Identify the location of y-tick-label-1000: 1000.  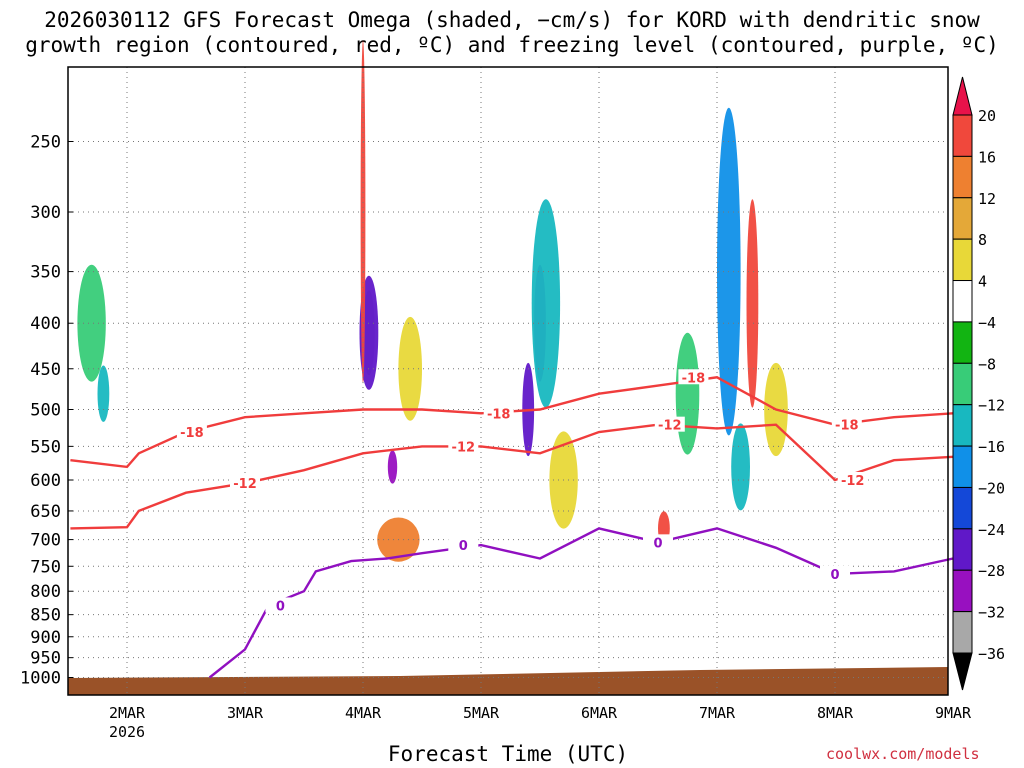
(40, 679).